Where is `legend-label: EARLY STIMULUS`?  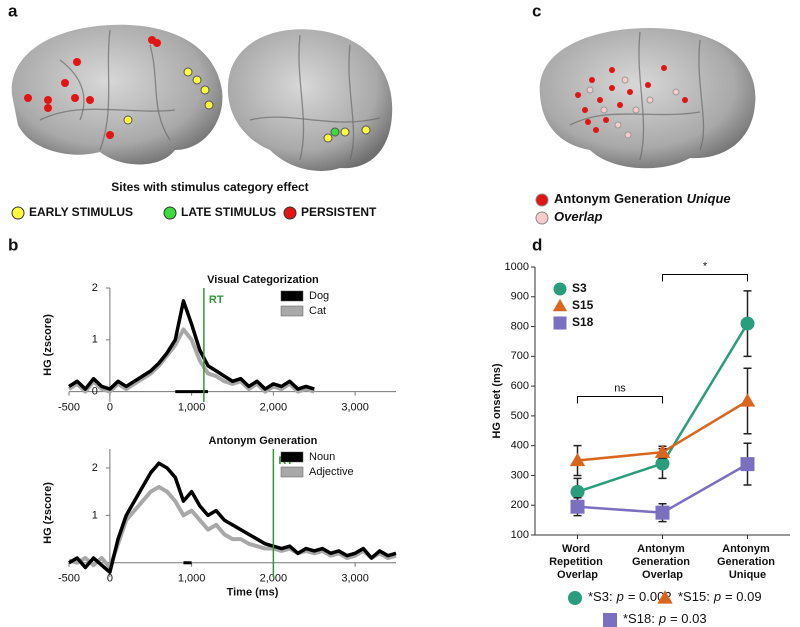
legend-label: EARLY STIMULUS is located at coordinates (81, 212).